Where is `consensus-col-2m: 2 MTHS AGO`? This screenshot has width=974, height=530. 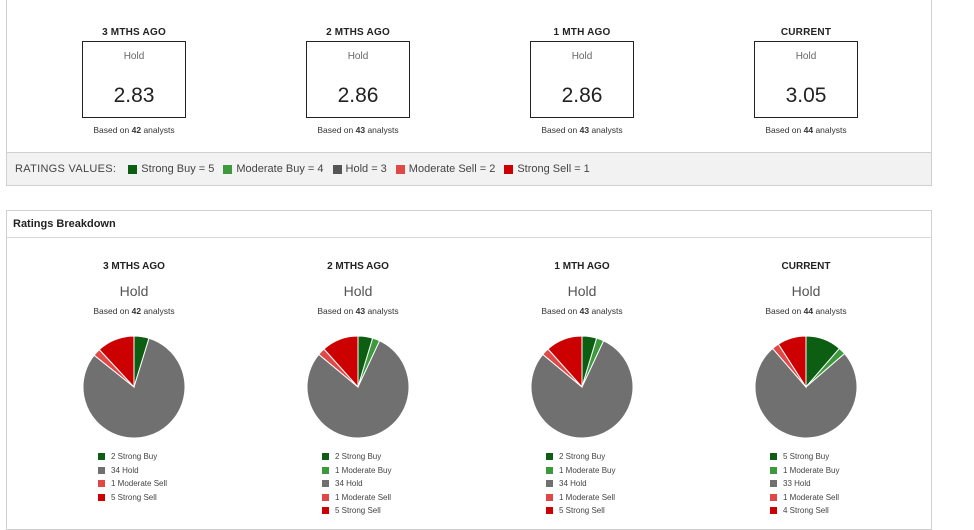
consensus-col-2m: 2 MTHS AGO is located at coordinates (358, 32).